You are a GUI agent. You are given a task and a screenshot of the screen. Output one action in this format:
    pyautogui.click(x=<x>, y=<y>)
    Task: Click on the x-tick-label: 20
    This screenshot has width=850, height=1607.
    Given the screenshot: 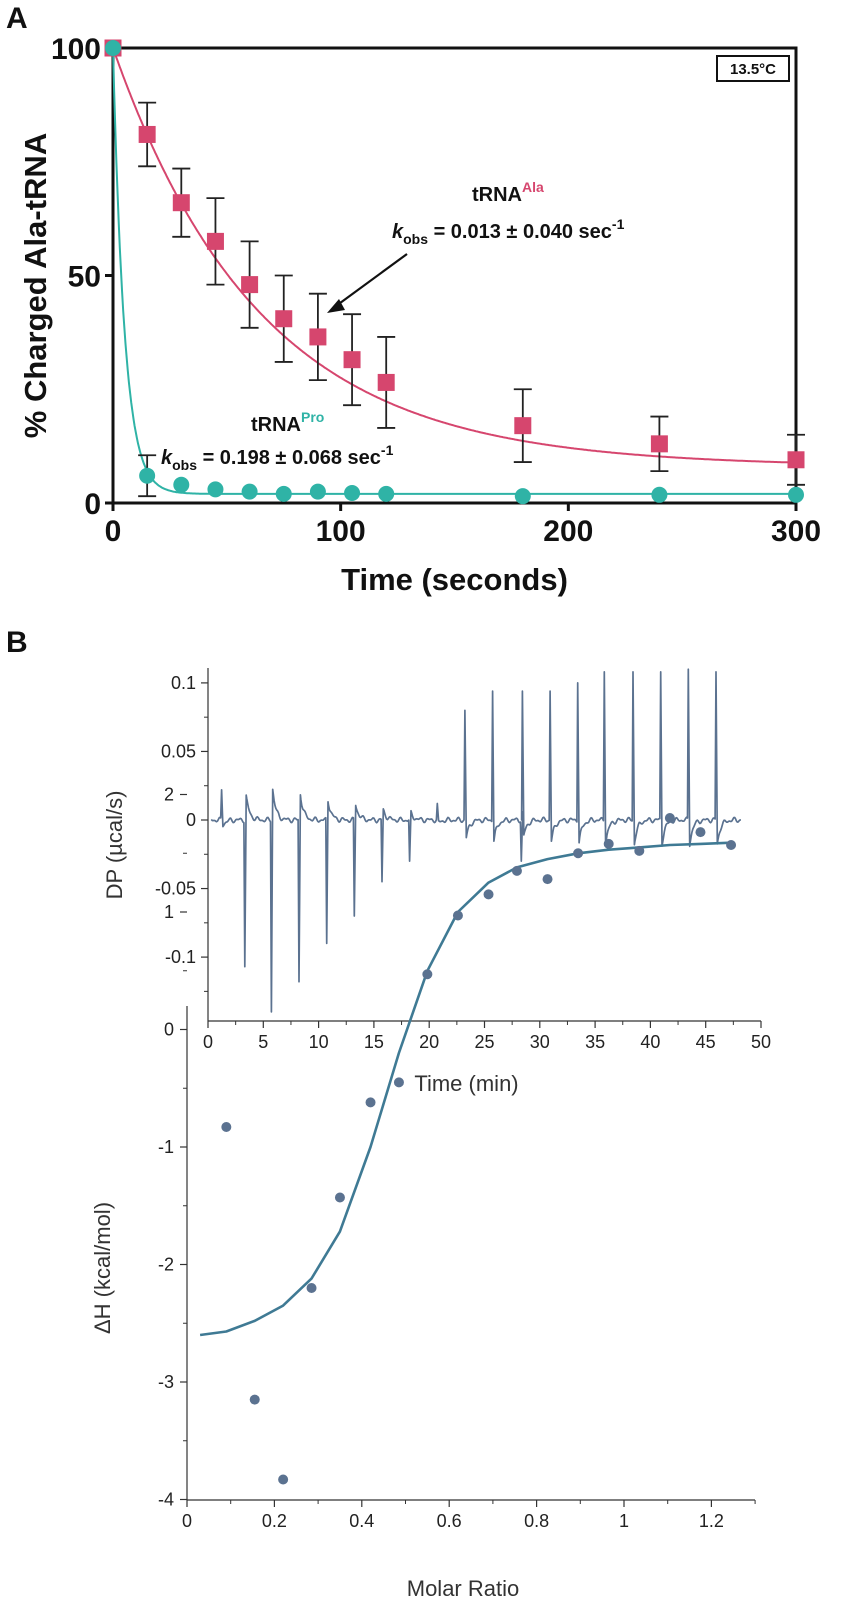 What is the action you would take?
    pyautogui.click(x=429, y=1042)
    